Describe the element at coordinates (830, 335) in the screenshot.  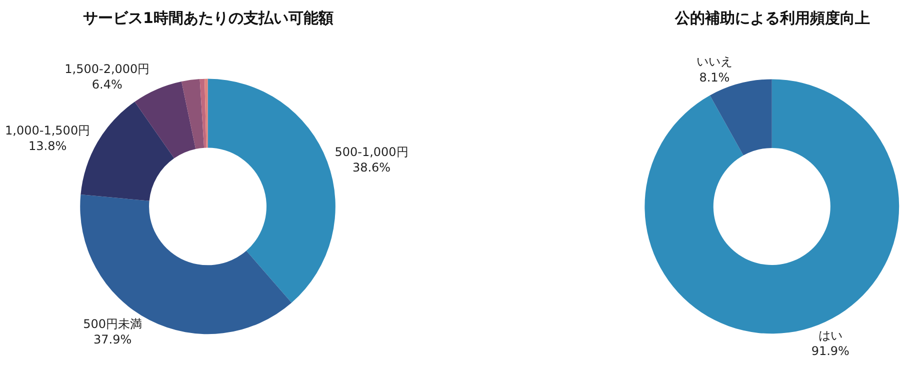
I see `slice-label: はい` at that location.